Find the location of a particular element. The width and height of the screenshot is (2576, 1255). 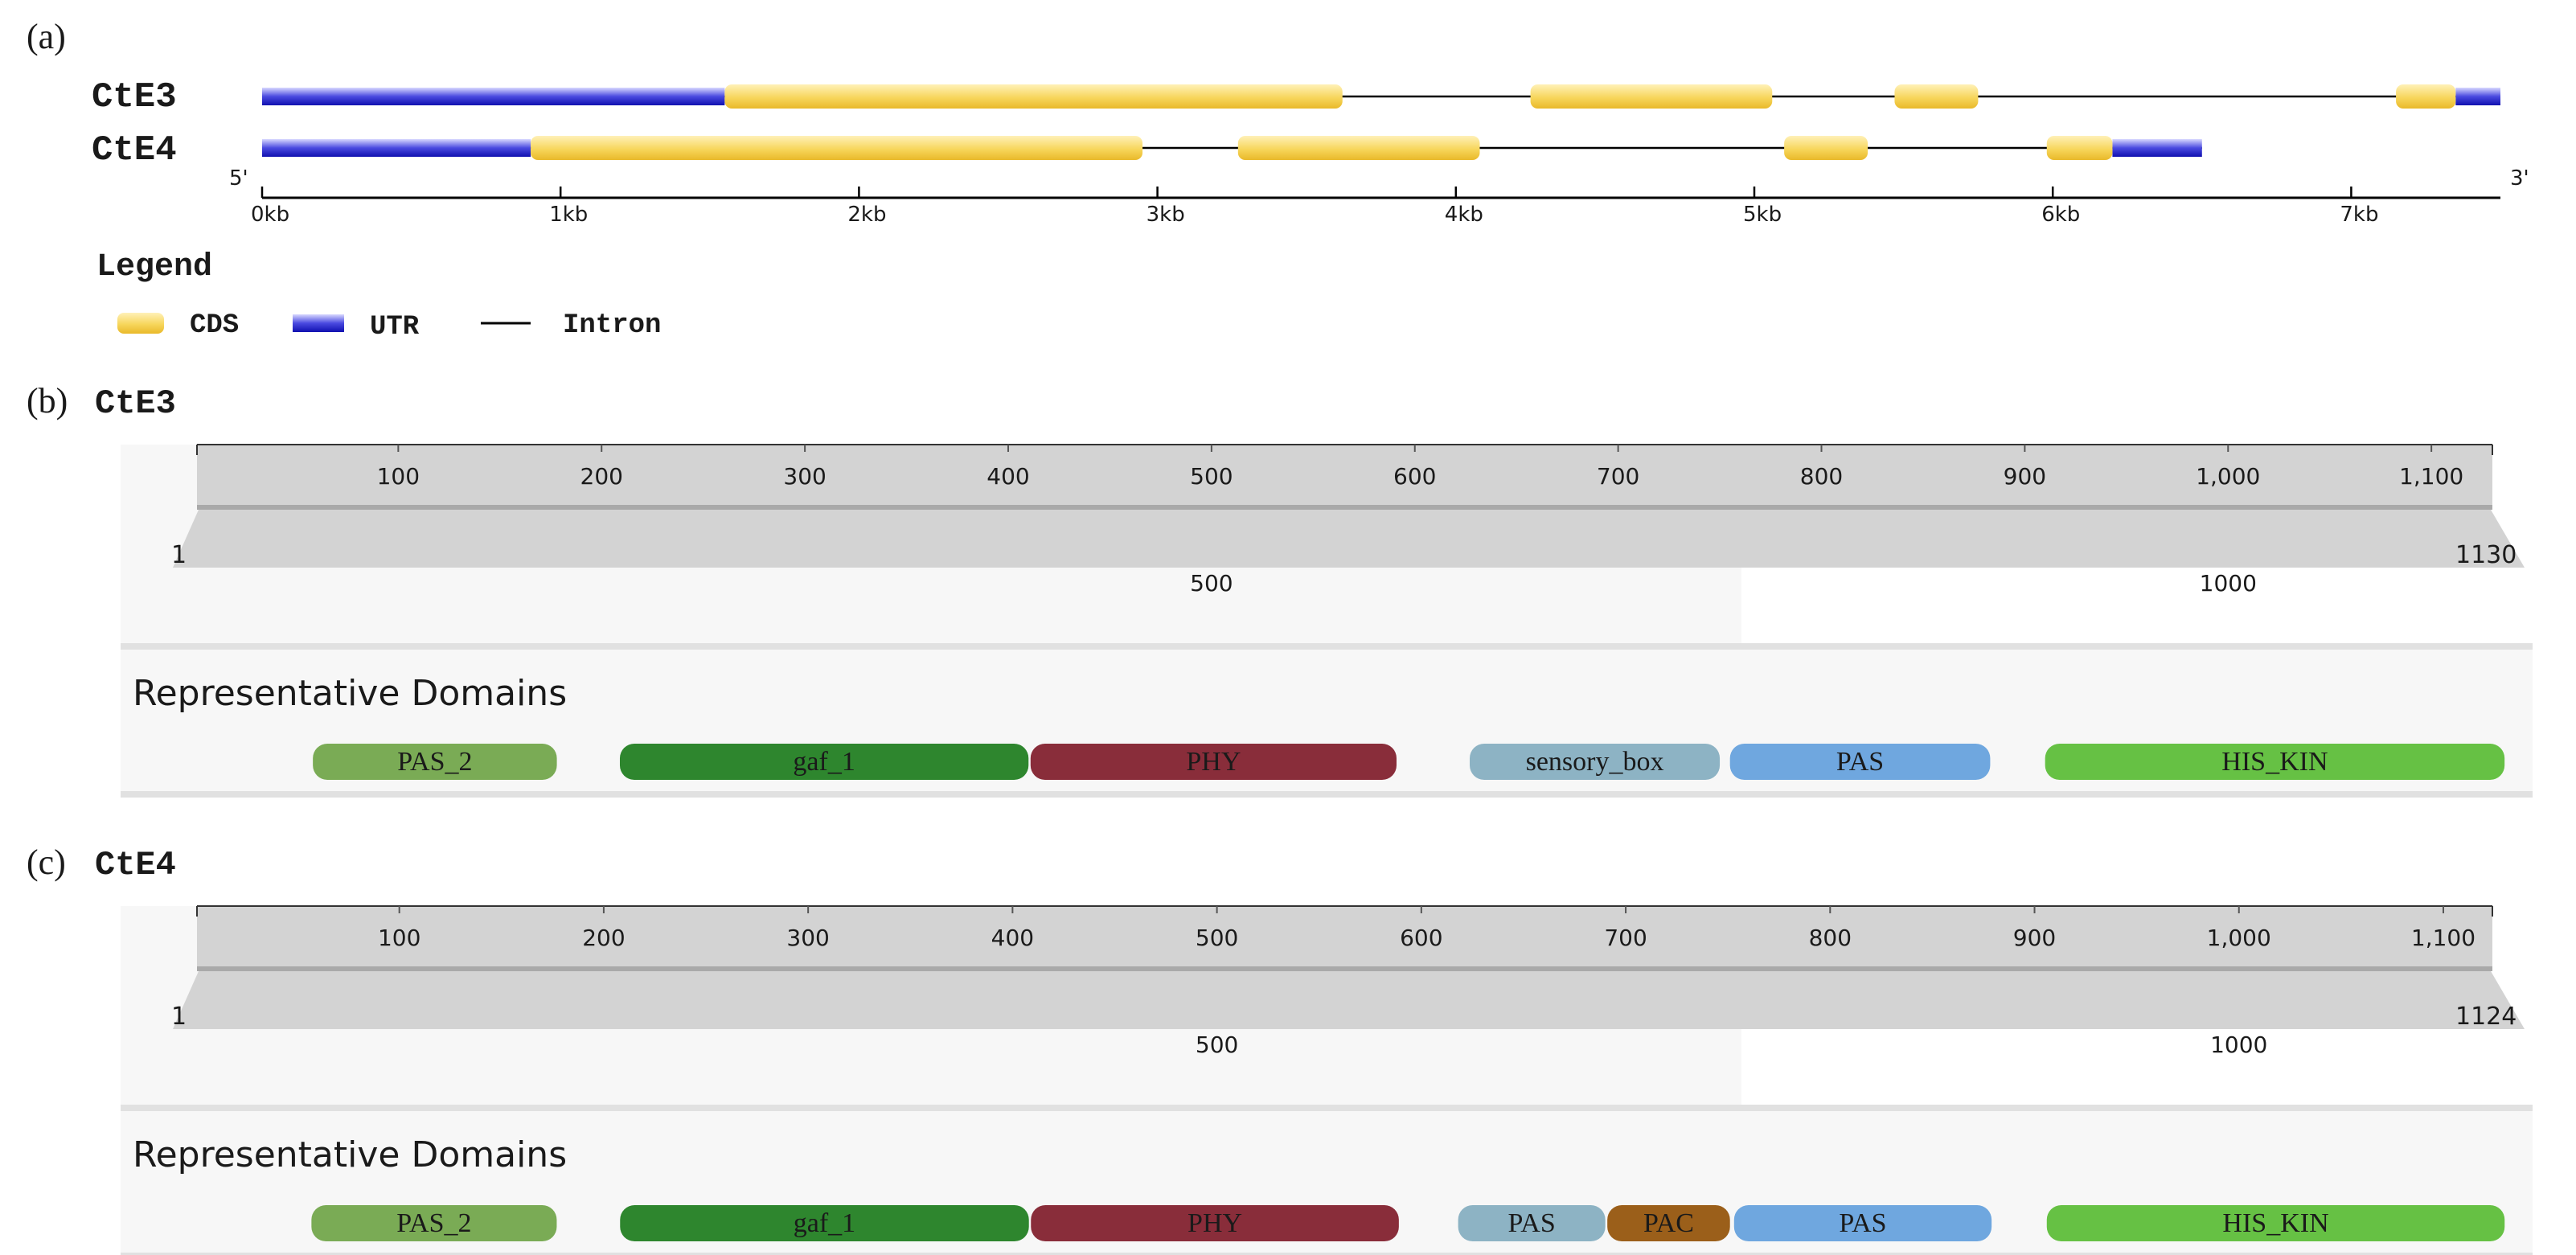

domain-pac: PAC is located at coordinates (1668, 1223).